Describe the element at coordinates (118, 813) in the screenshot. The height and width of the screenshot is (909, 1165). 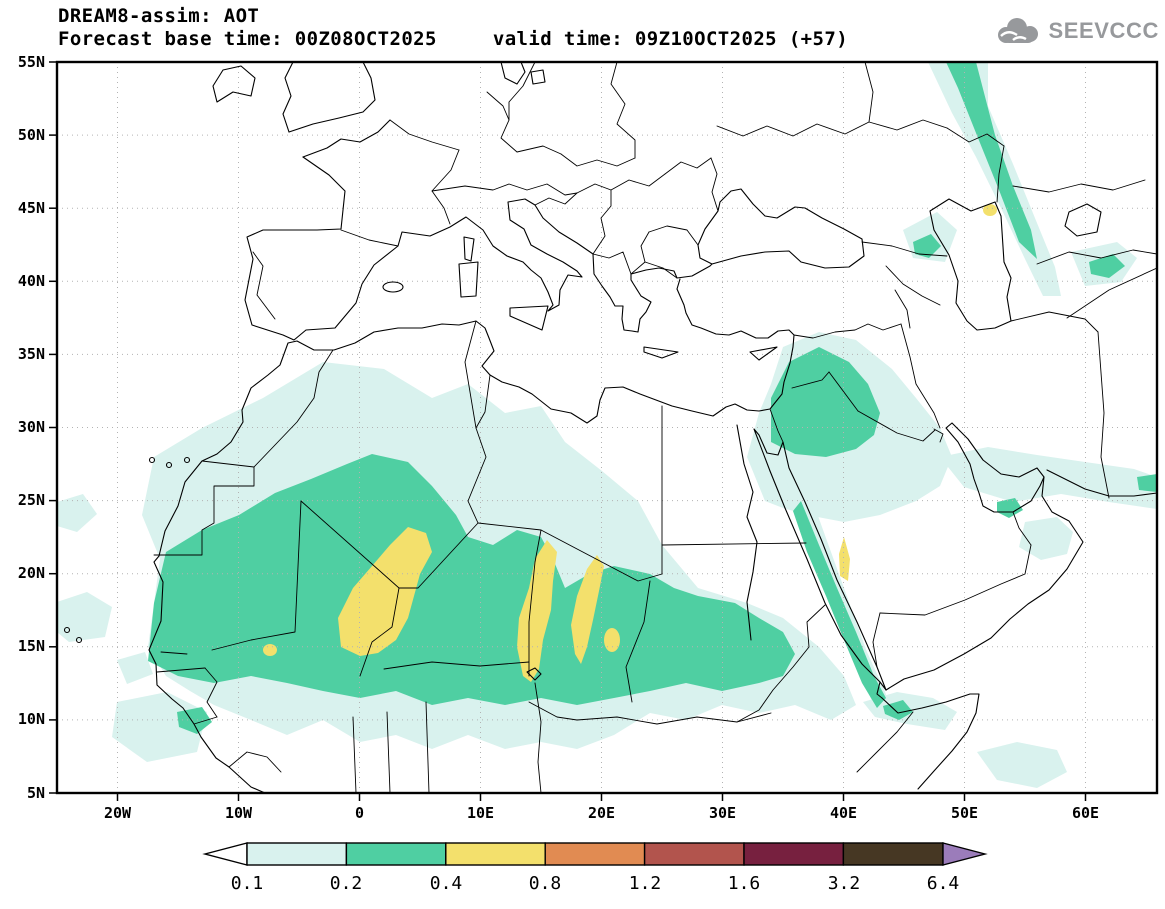
I see `x-tick-label: 20W` at that location.